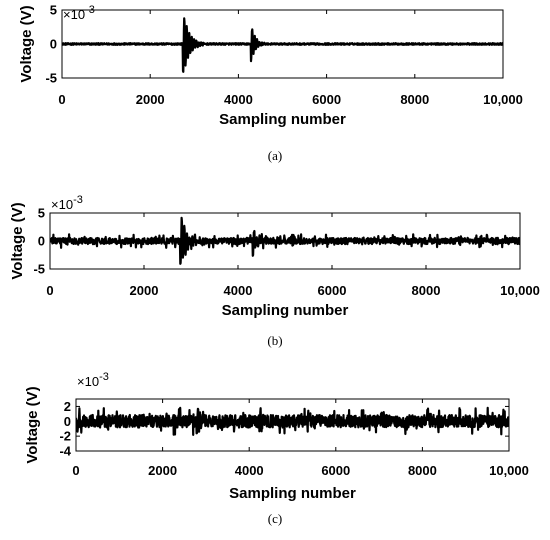  I want to click on panel-label: (b), so click(274, 340).